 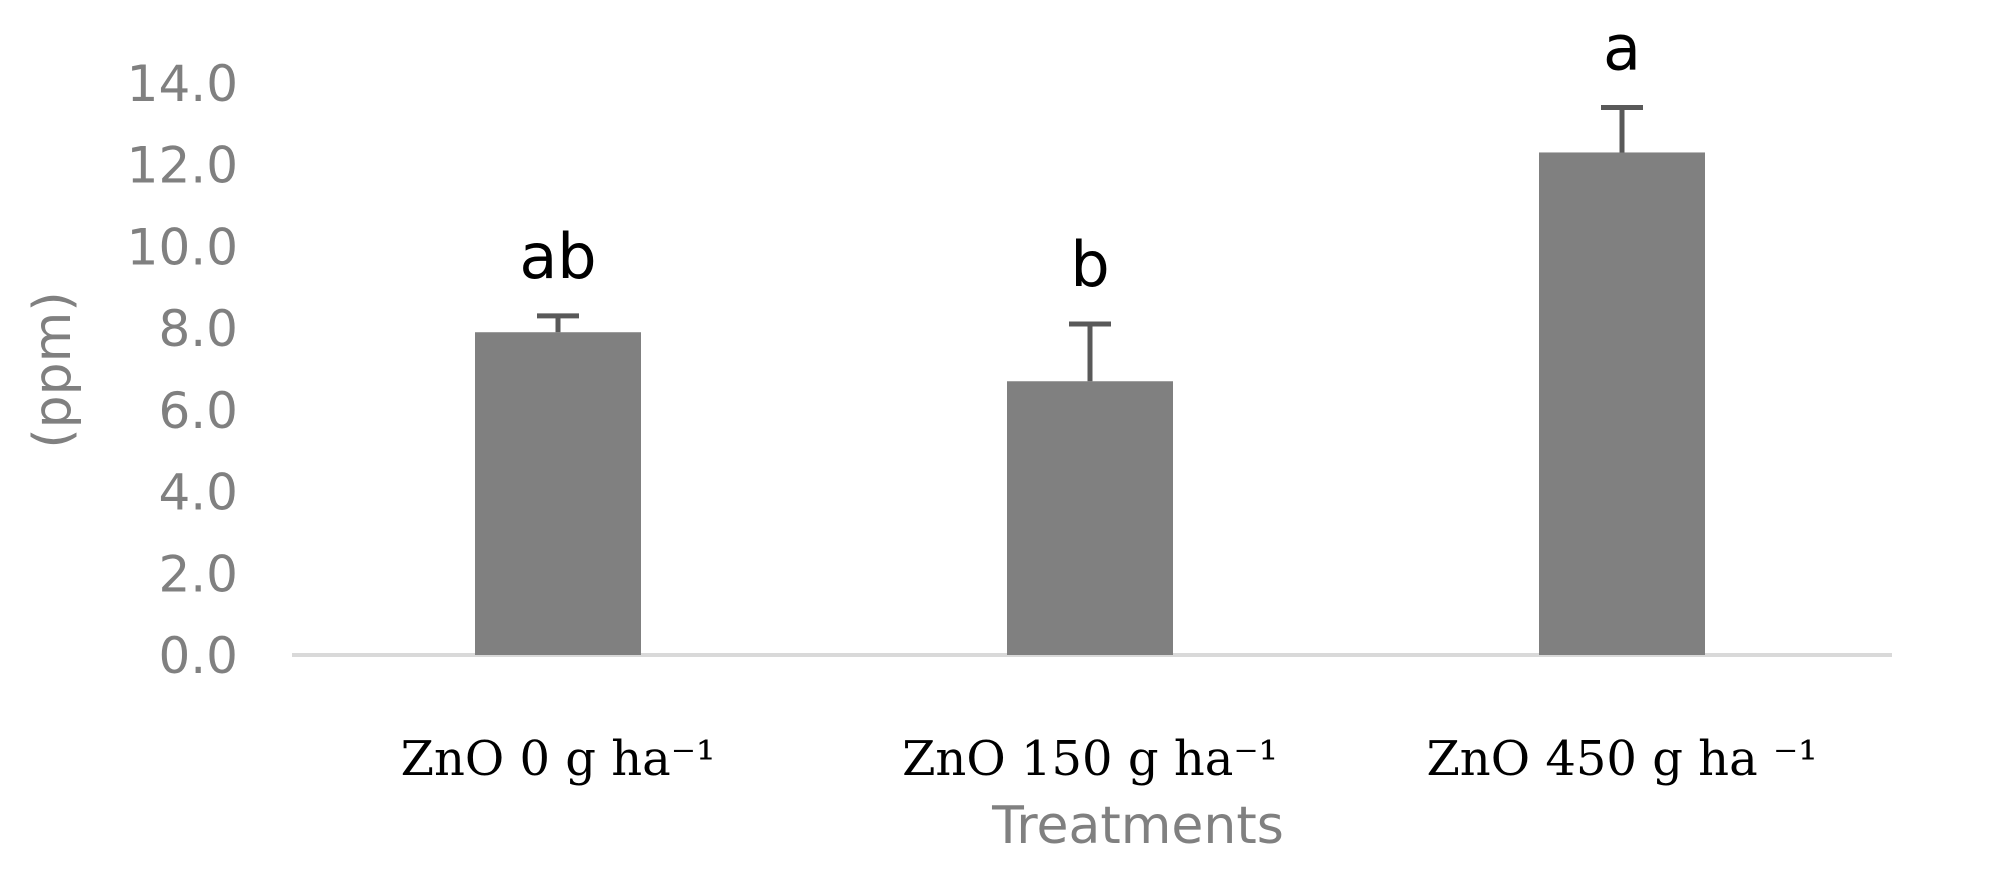 I want to click on y-tick-label: 10.0, so click(x=182, y=247).